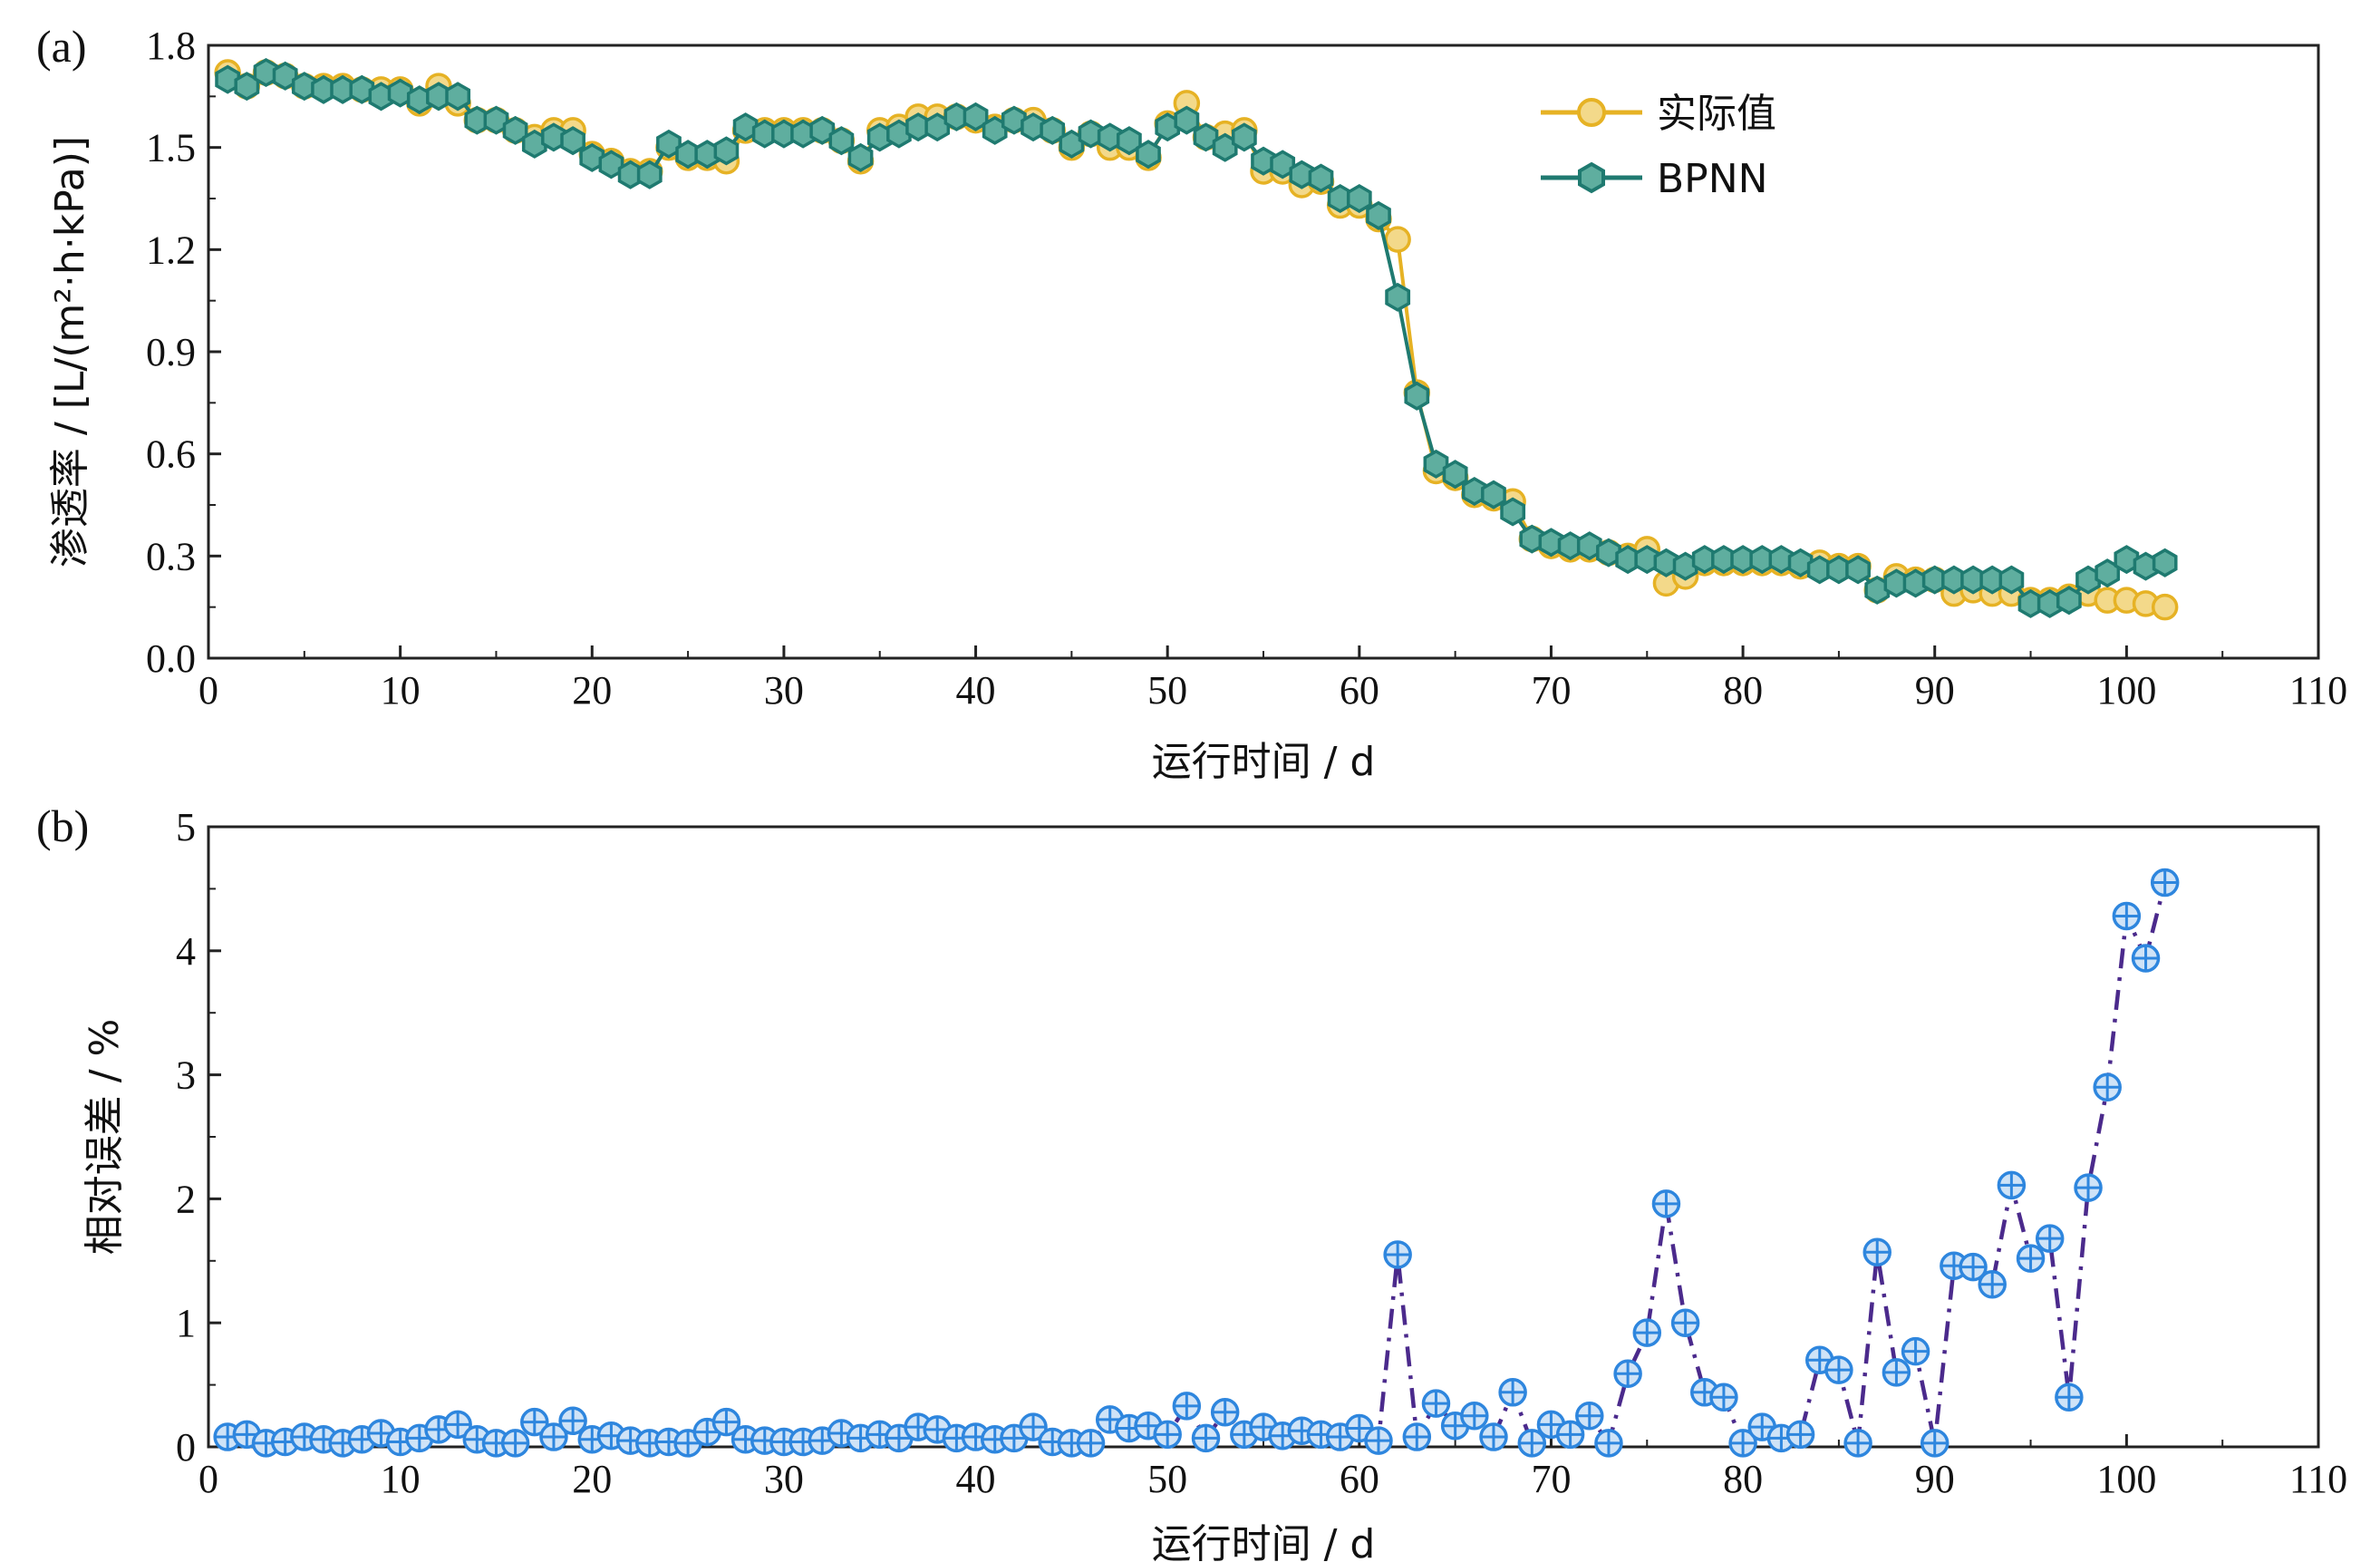 The height and width of the screenshot is (1562, 2380). What do you see at coordinates (62, 46) in the screenshot?
I see `panel-a-label: (a)` at bounding box center [62, 46].